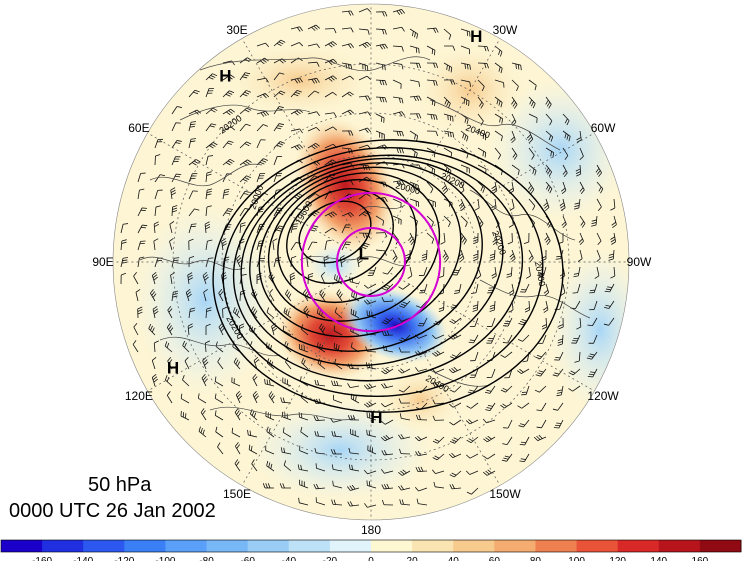 This screenshot has height=561, width=742. I want to click on reference-latitude-circles, so click(371, 262).